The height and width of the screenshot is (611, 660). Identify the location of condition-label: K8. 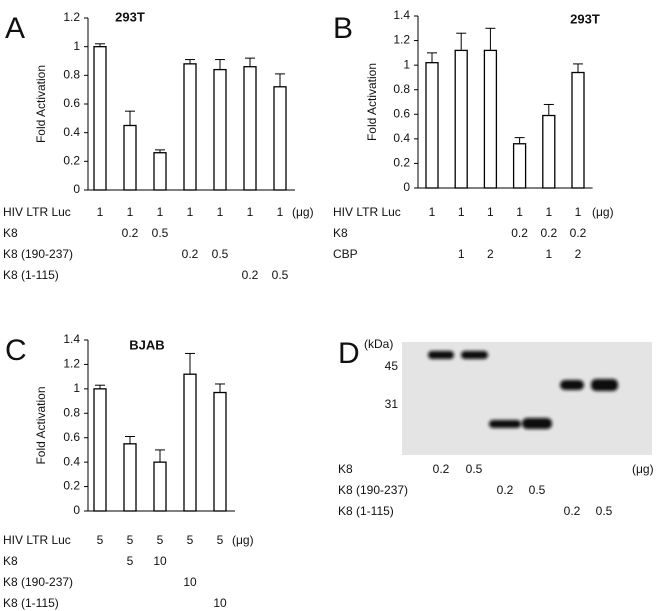
(345, 469).